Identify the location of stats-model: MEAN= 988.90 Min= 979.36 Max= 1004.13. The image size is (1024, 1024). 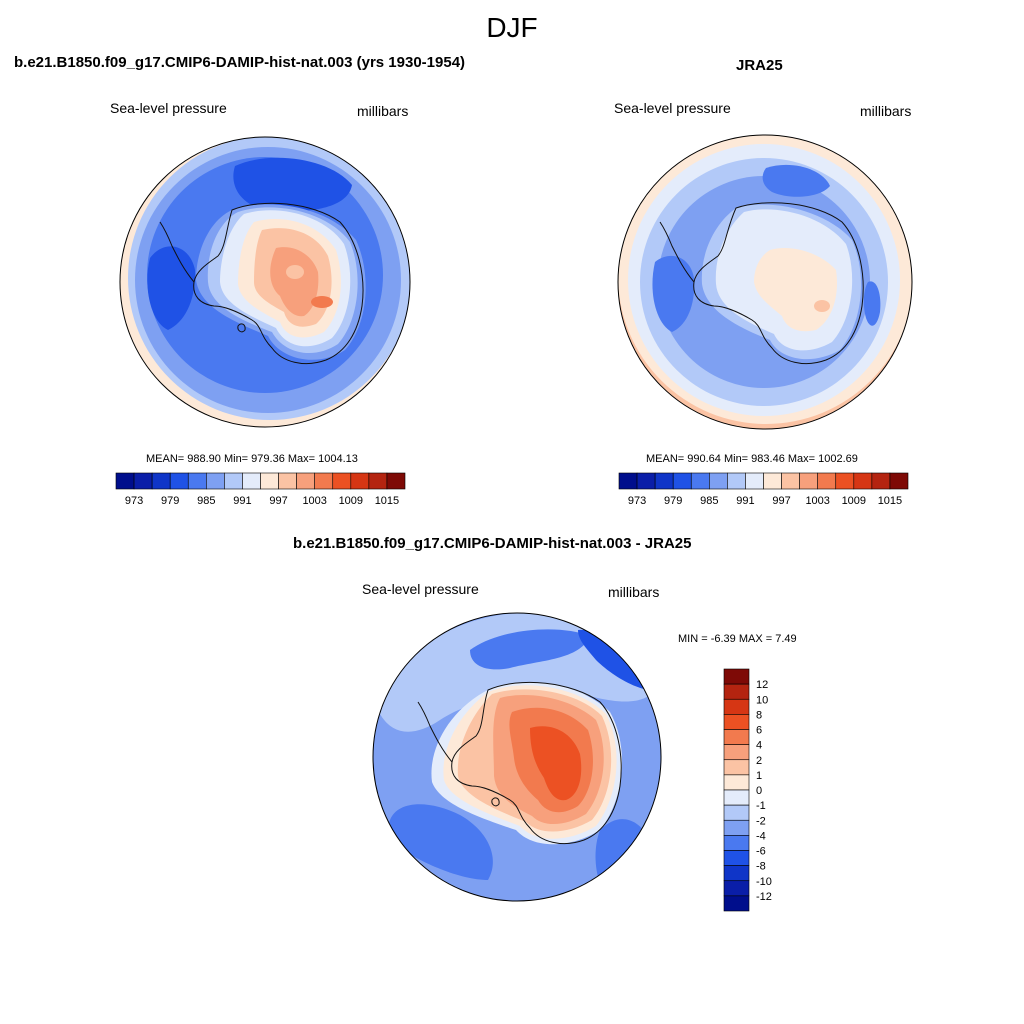
(252, 459).